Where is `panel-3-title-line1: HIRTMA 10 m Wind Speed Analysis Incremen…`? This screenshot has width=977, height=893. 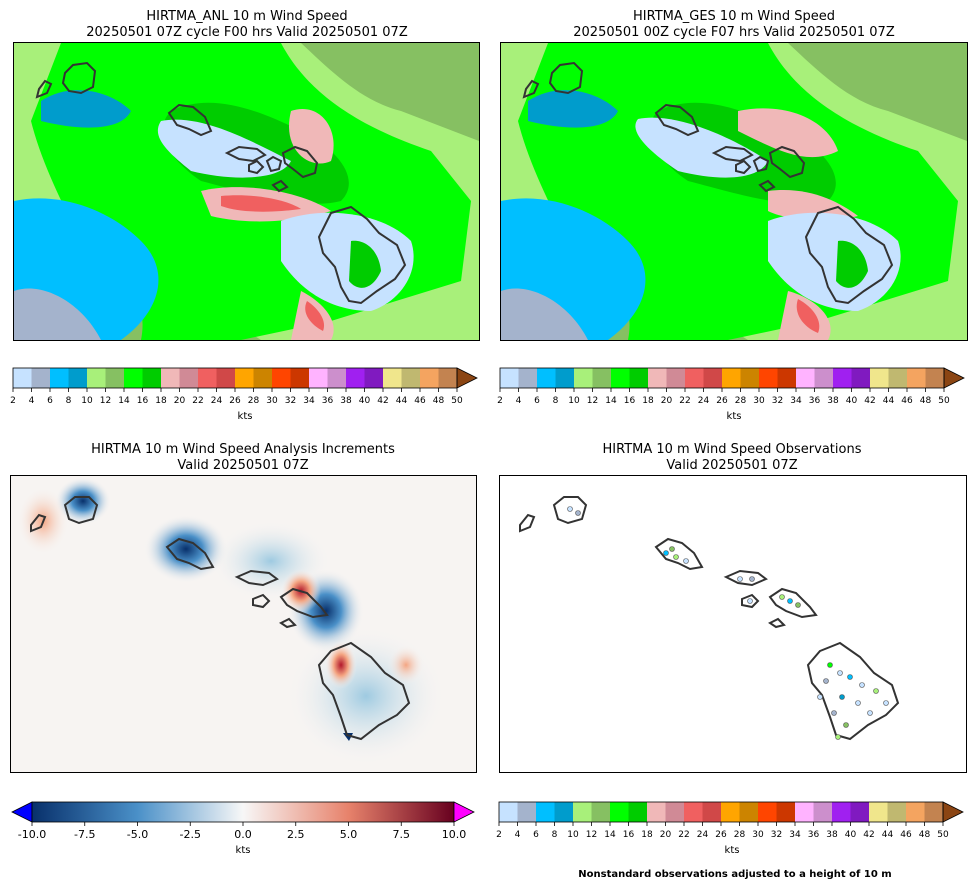
panel-3-title-line1: HIRTMA 10 m Wind Speed Analysis Incremen… is located at coordinates (243, 449).